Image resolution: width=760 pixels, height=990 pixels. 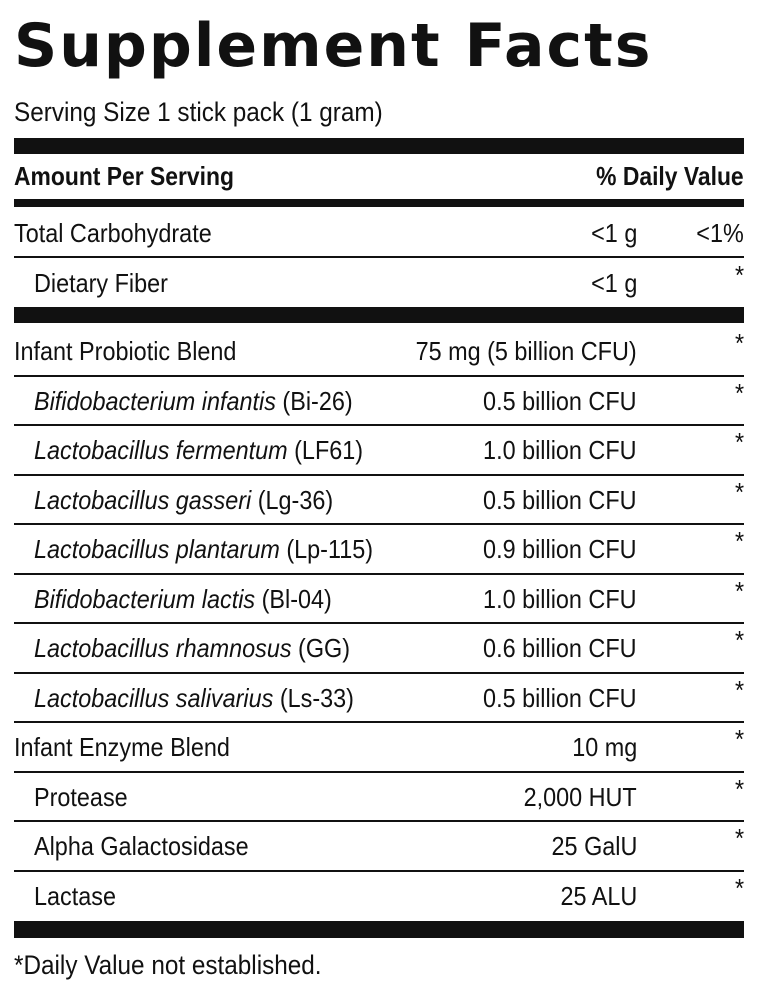 What do you see at coordinates (720, 233) in the screenshot?
I see `nutrient-daily-value: <1%` at bounding box center [720, 233].